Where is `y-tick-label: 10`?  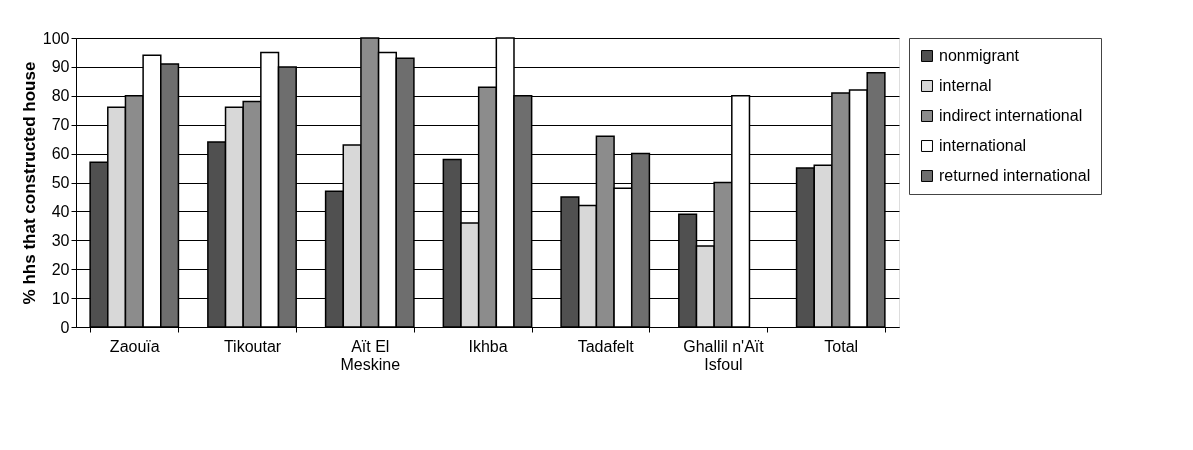 y-tick-label: 10 is located at coordinates (60, 298).